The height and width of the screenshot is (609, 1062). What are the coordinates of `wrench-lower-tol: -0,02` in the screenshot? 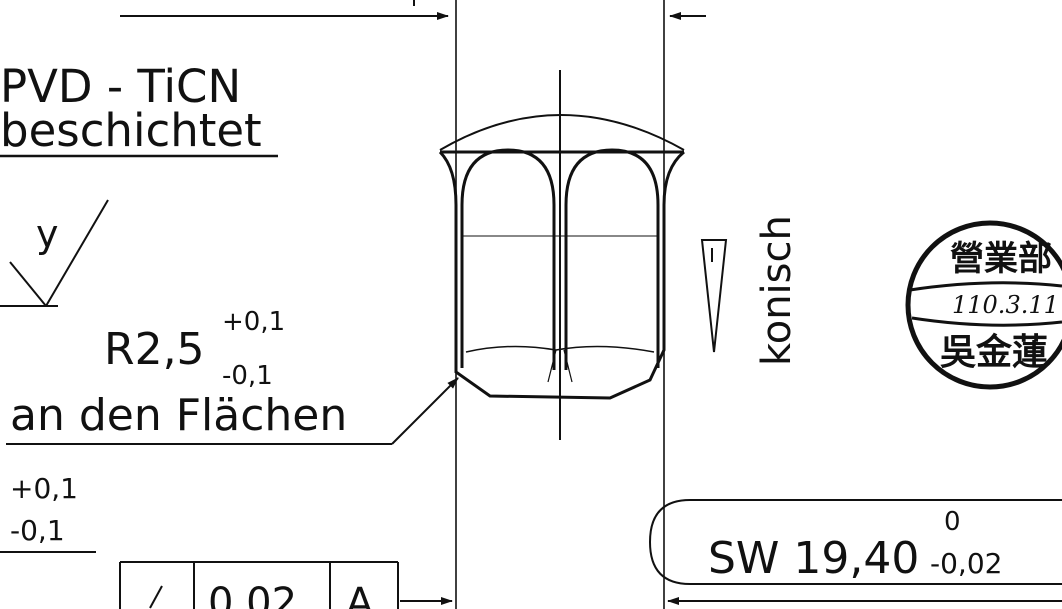 It's located at (966, 563).